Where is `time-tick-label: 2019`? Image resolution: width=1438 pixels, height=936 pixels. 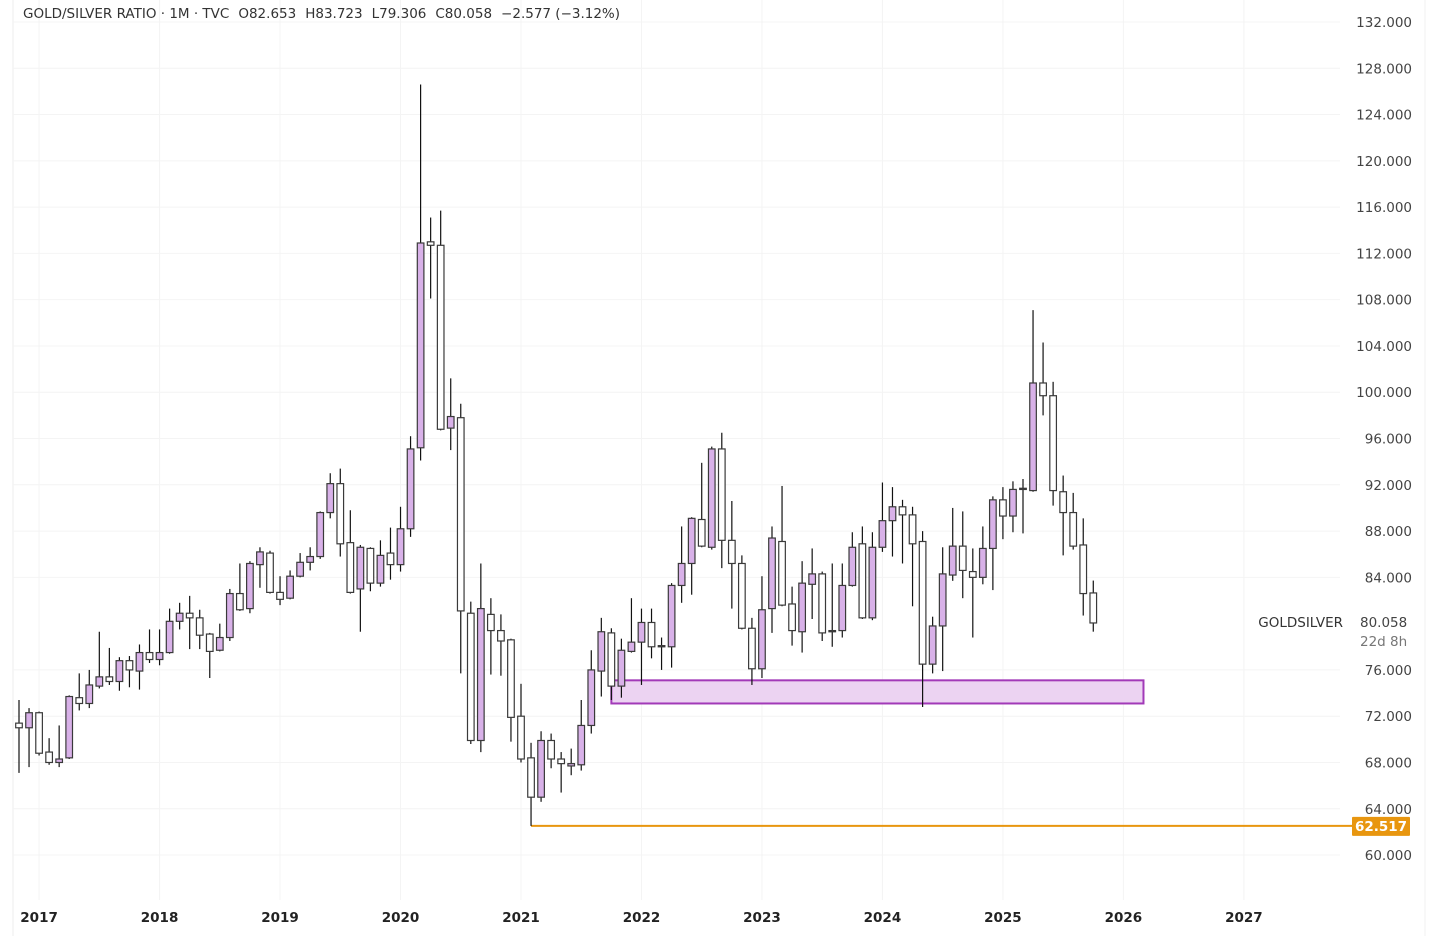
time-tick-label: 2019 is located at coordinates (280, 918).